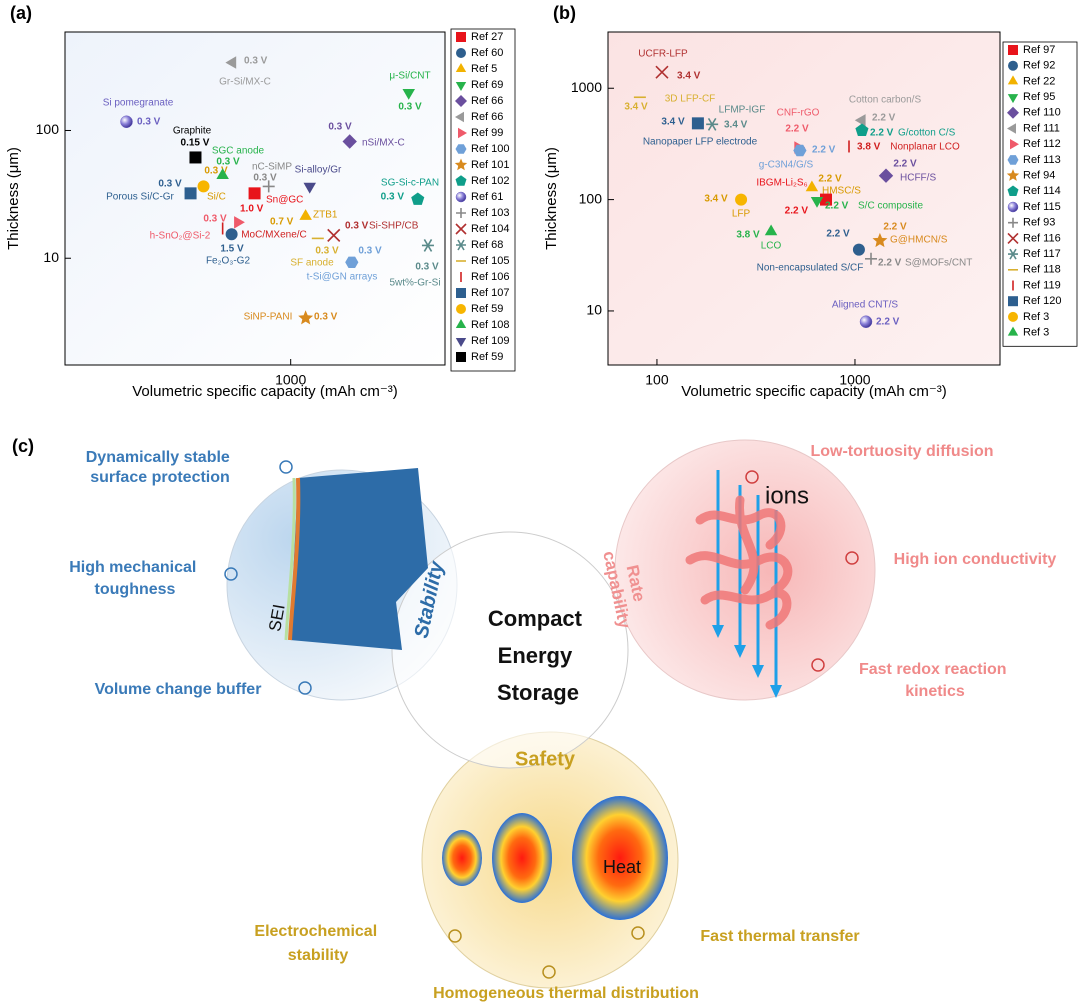 This screenshot has width=1080, height=1005. What do you see at coordinates (1039, 223) in the screenshot?
I see `legend-label: Ref 93` at bounding box center [1039, 223].